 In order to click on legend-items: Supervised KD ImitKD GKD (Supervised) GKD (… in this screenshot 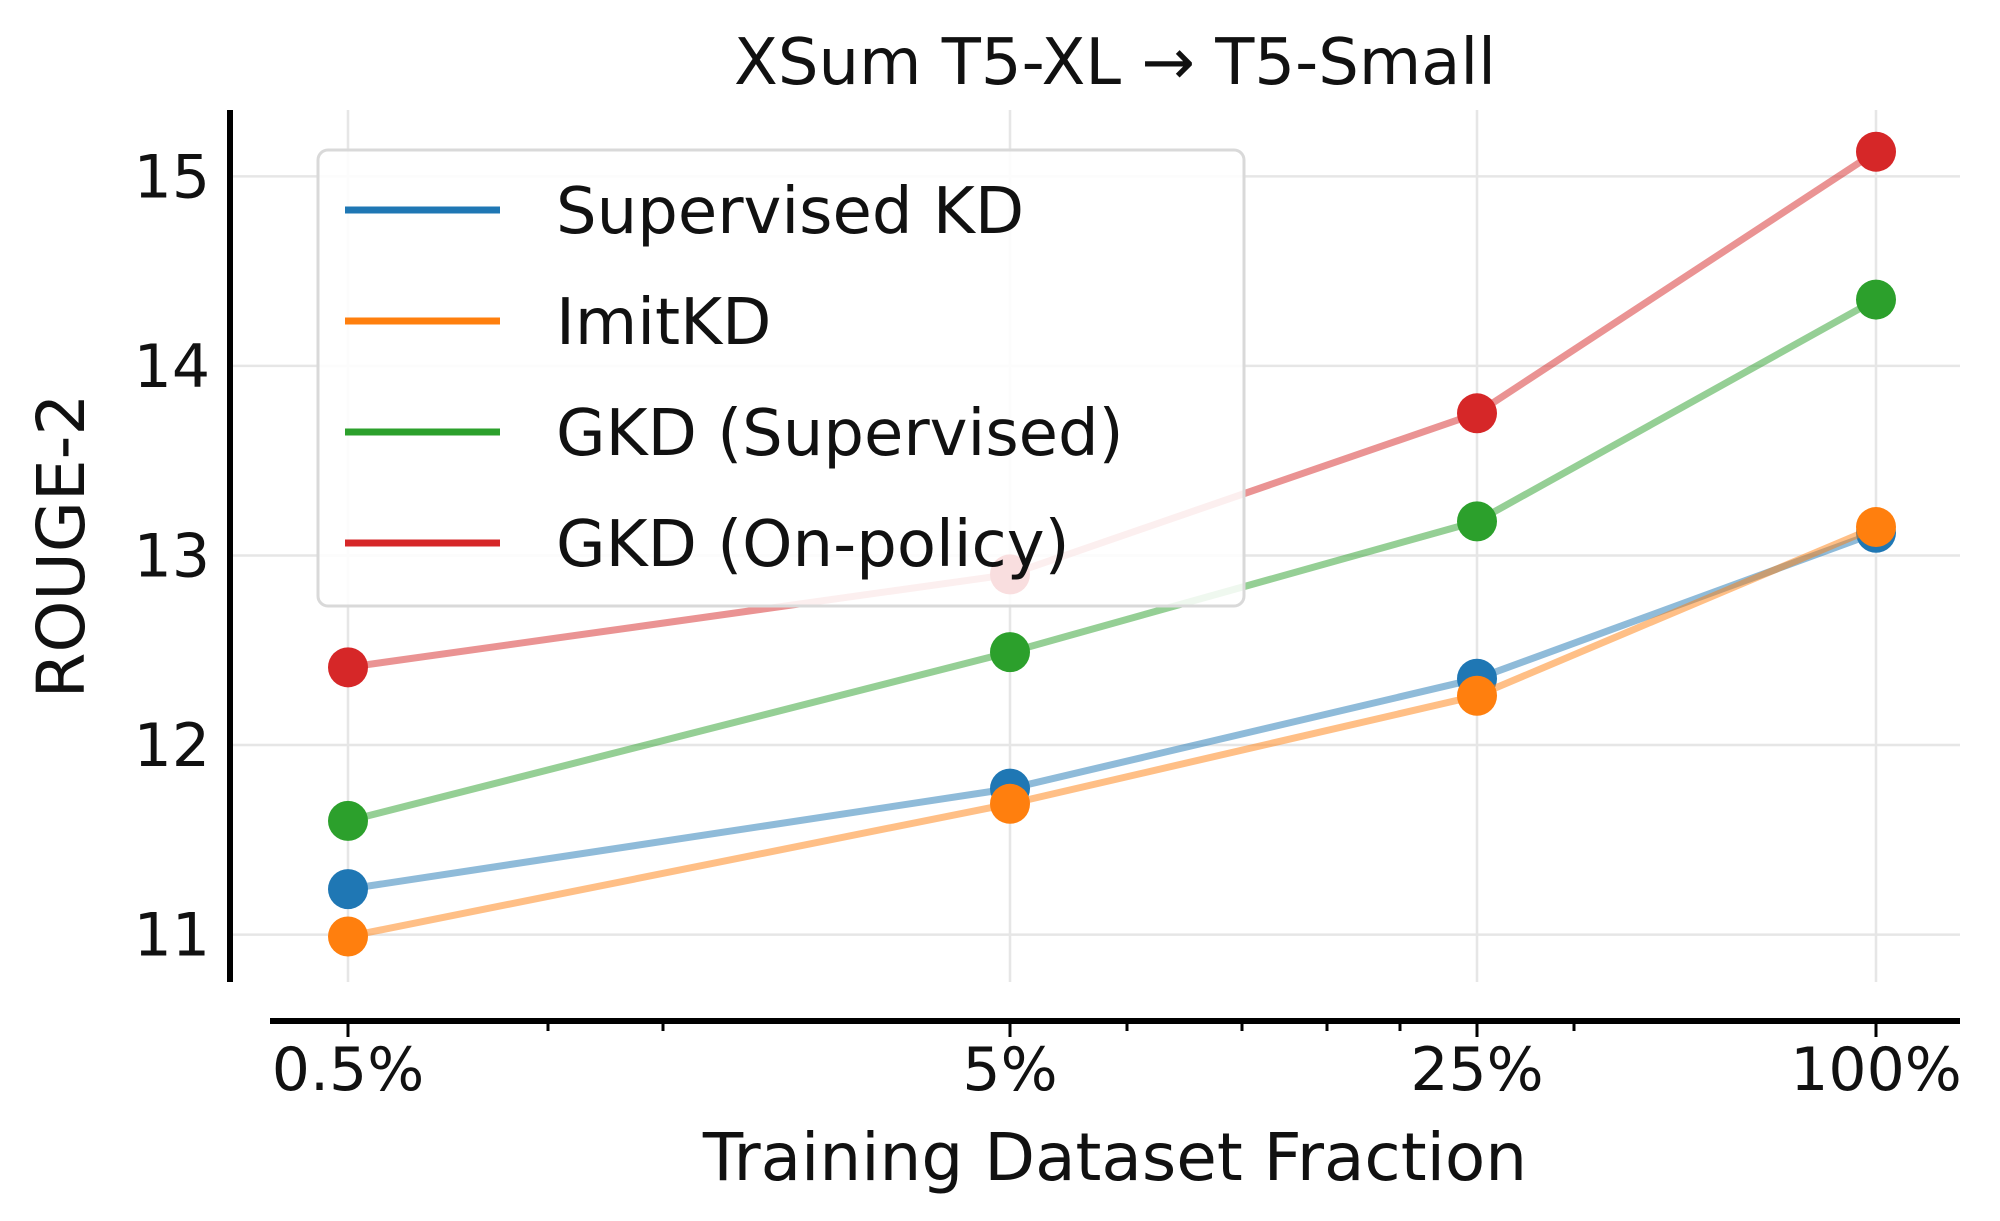, I will do `click(734, 378)`.